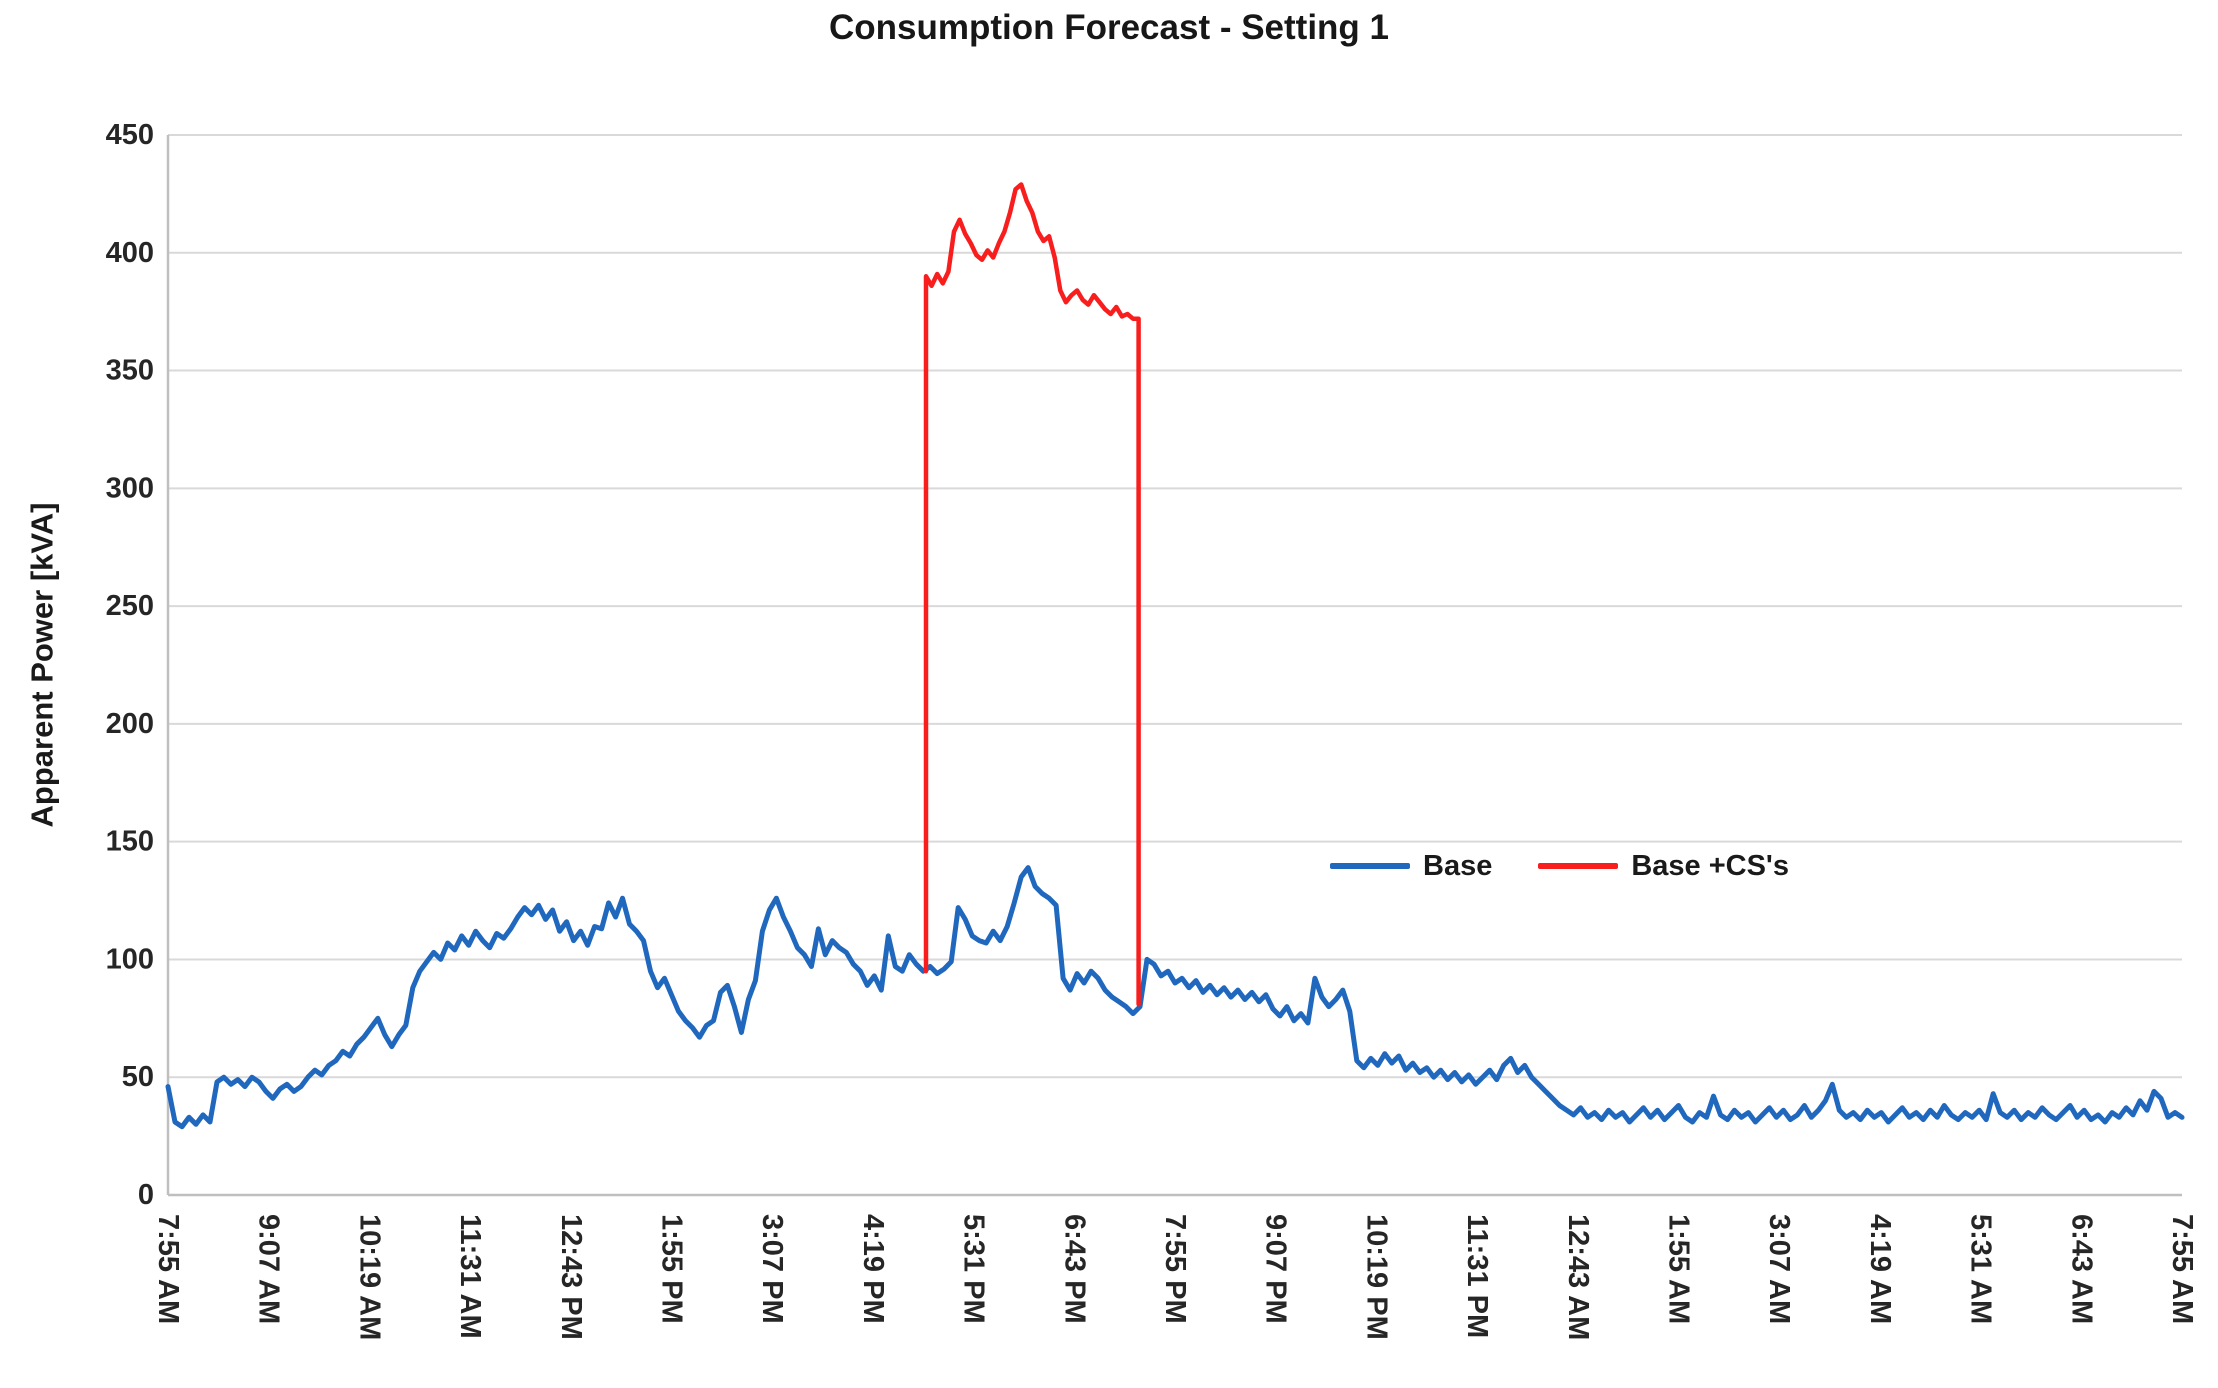 This screenshot has height=1388, width=2218. What do you see at coordinates (1276, 1269) in the screenshot?
I see `x-tick-label-11: 9:07 PM` at bounding box center [1276, 1269].